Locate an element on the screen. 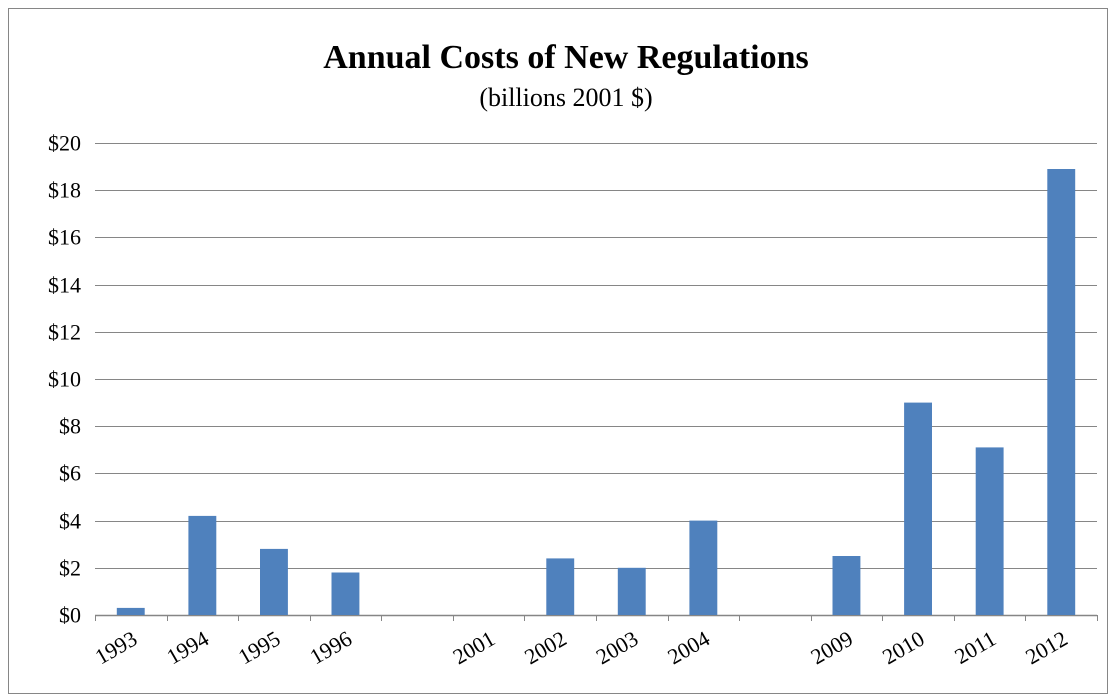 This screenshot has width=1117, height=696. bar-2004 is located at coordinates (703, 567).